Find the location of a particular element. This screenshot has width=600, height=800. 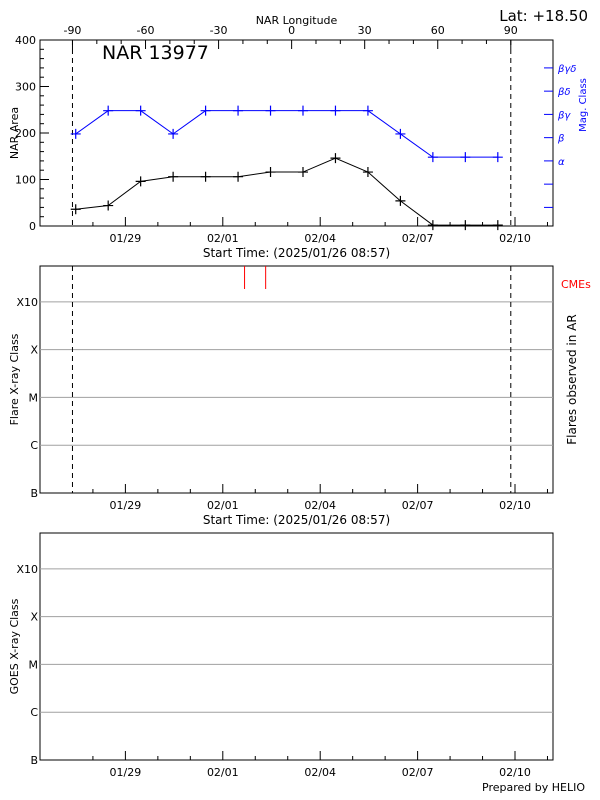

longitude-tick-label: 90 is located at coordinates (511, 30).